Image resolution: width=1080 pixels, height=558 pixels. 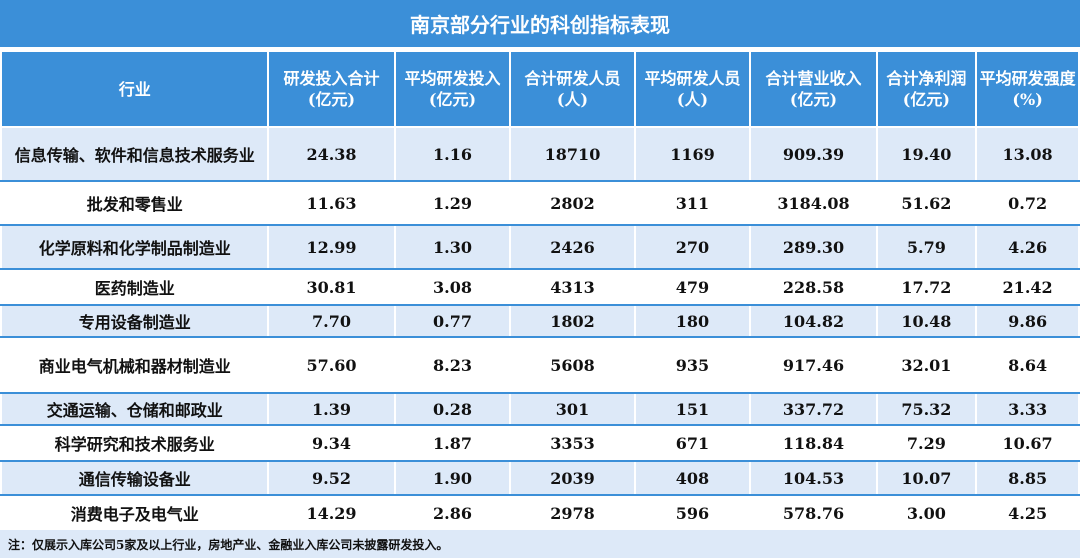 What do you see at coordinates (452, 203) in the screenshot?
I see `value-cell: 1.29` at bounding box center [452, 203].